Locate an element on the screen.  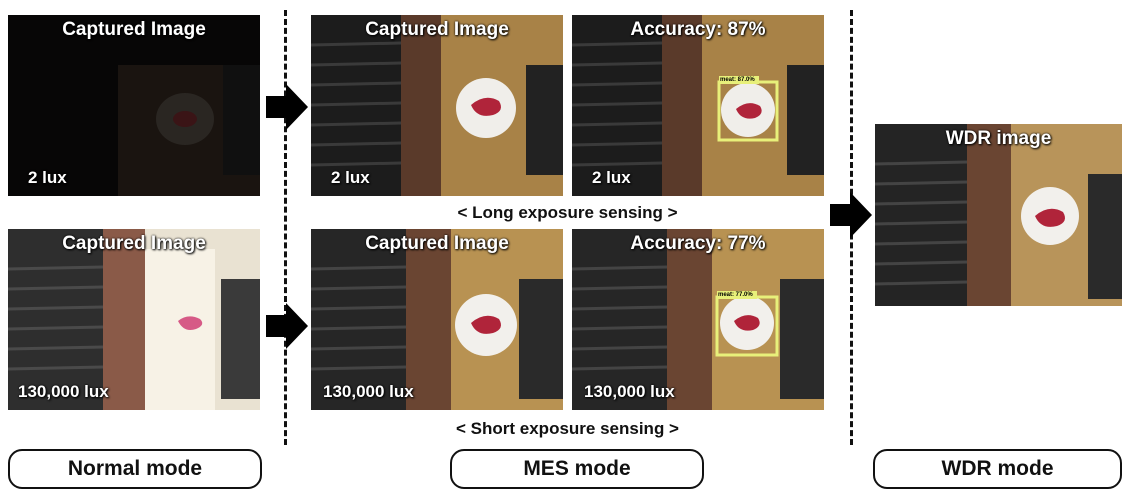
wdr-image: WDR image is located at coordinates (998, 215).